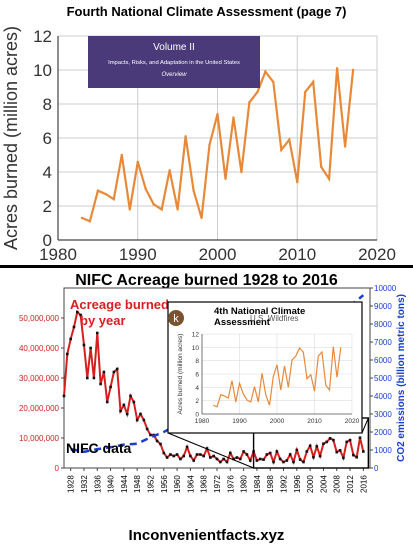 This screenshot has width=413, height=550. Describe the element at coordinates (11, 138) in the screenshot. I see `y-axis-label: Acres burned (million acres)` at that location.